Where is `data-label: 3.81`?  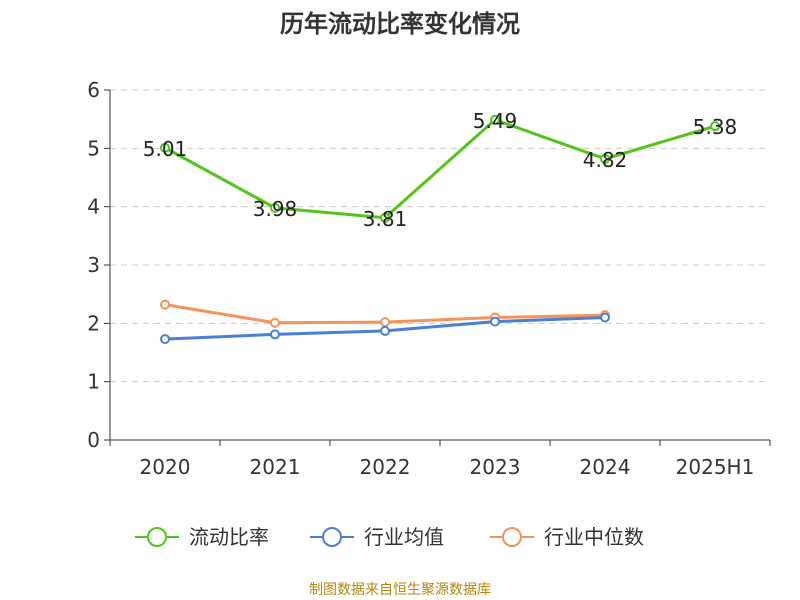
data-label: 3.81 is located at coordinates (385, 219).